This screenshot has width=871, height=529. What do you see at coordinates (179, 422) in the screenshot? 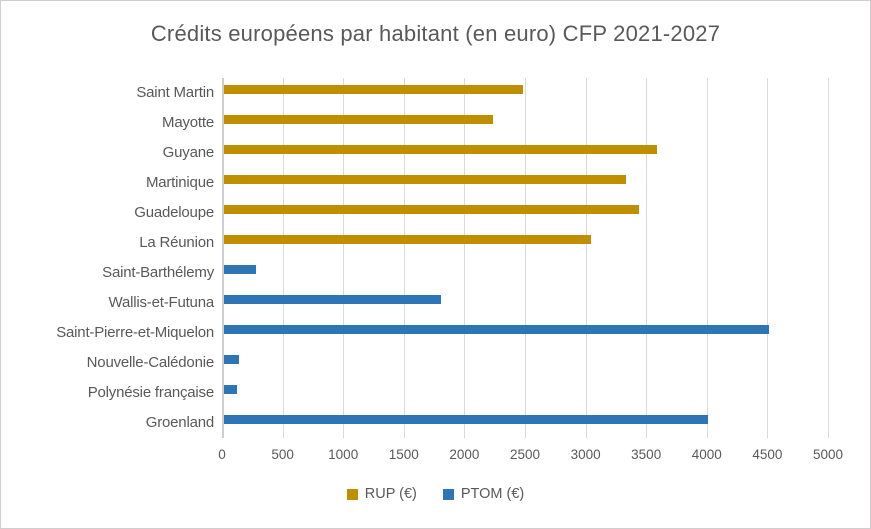
I see `category-label: Groenland` at bounding box center [179, 422].